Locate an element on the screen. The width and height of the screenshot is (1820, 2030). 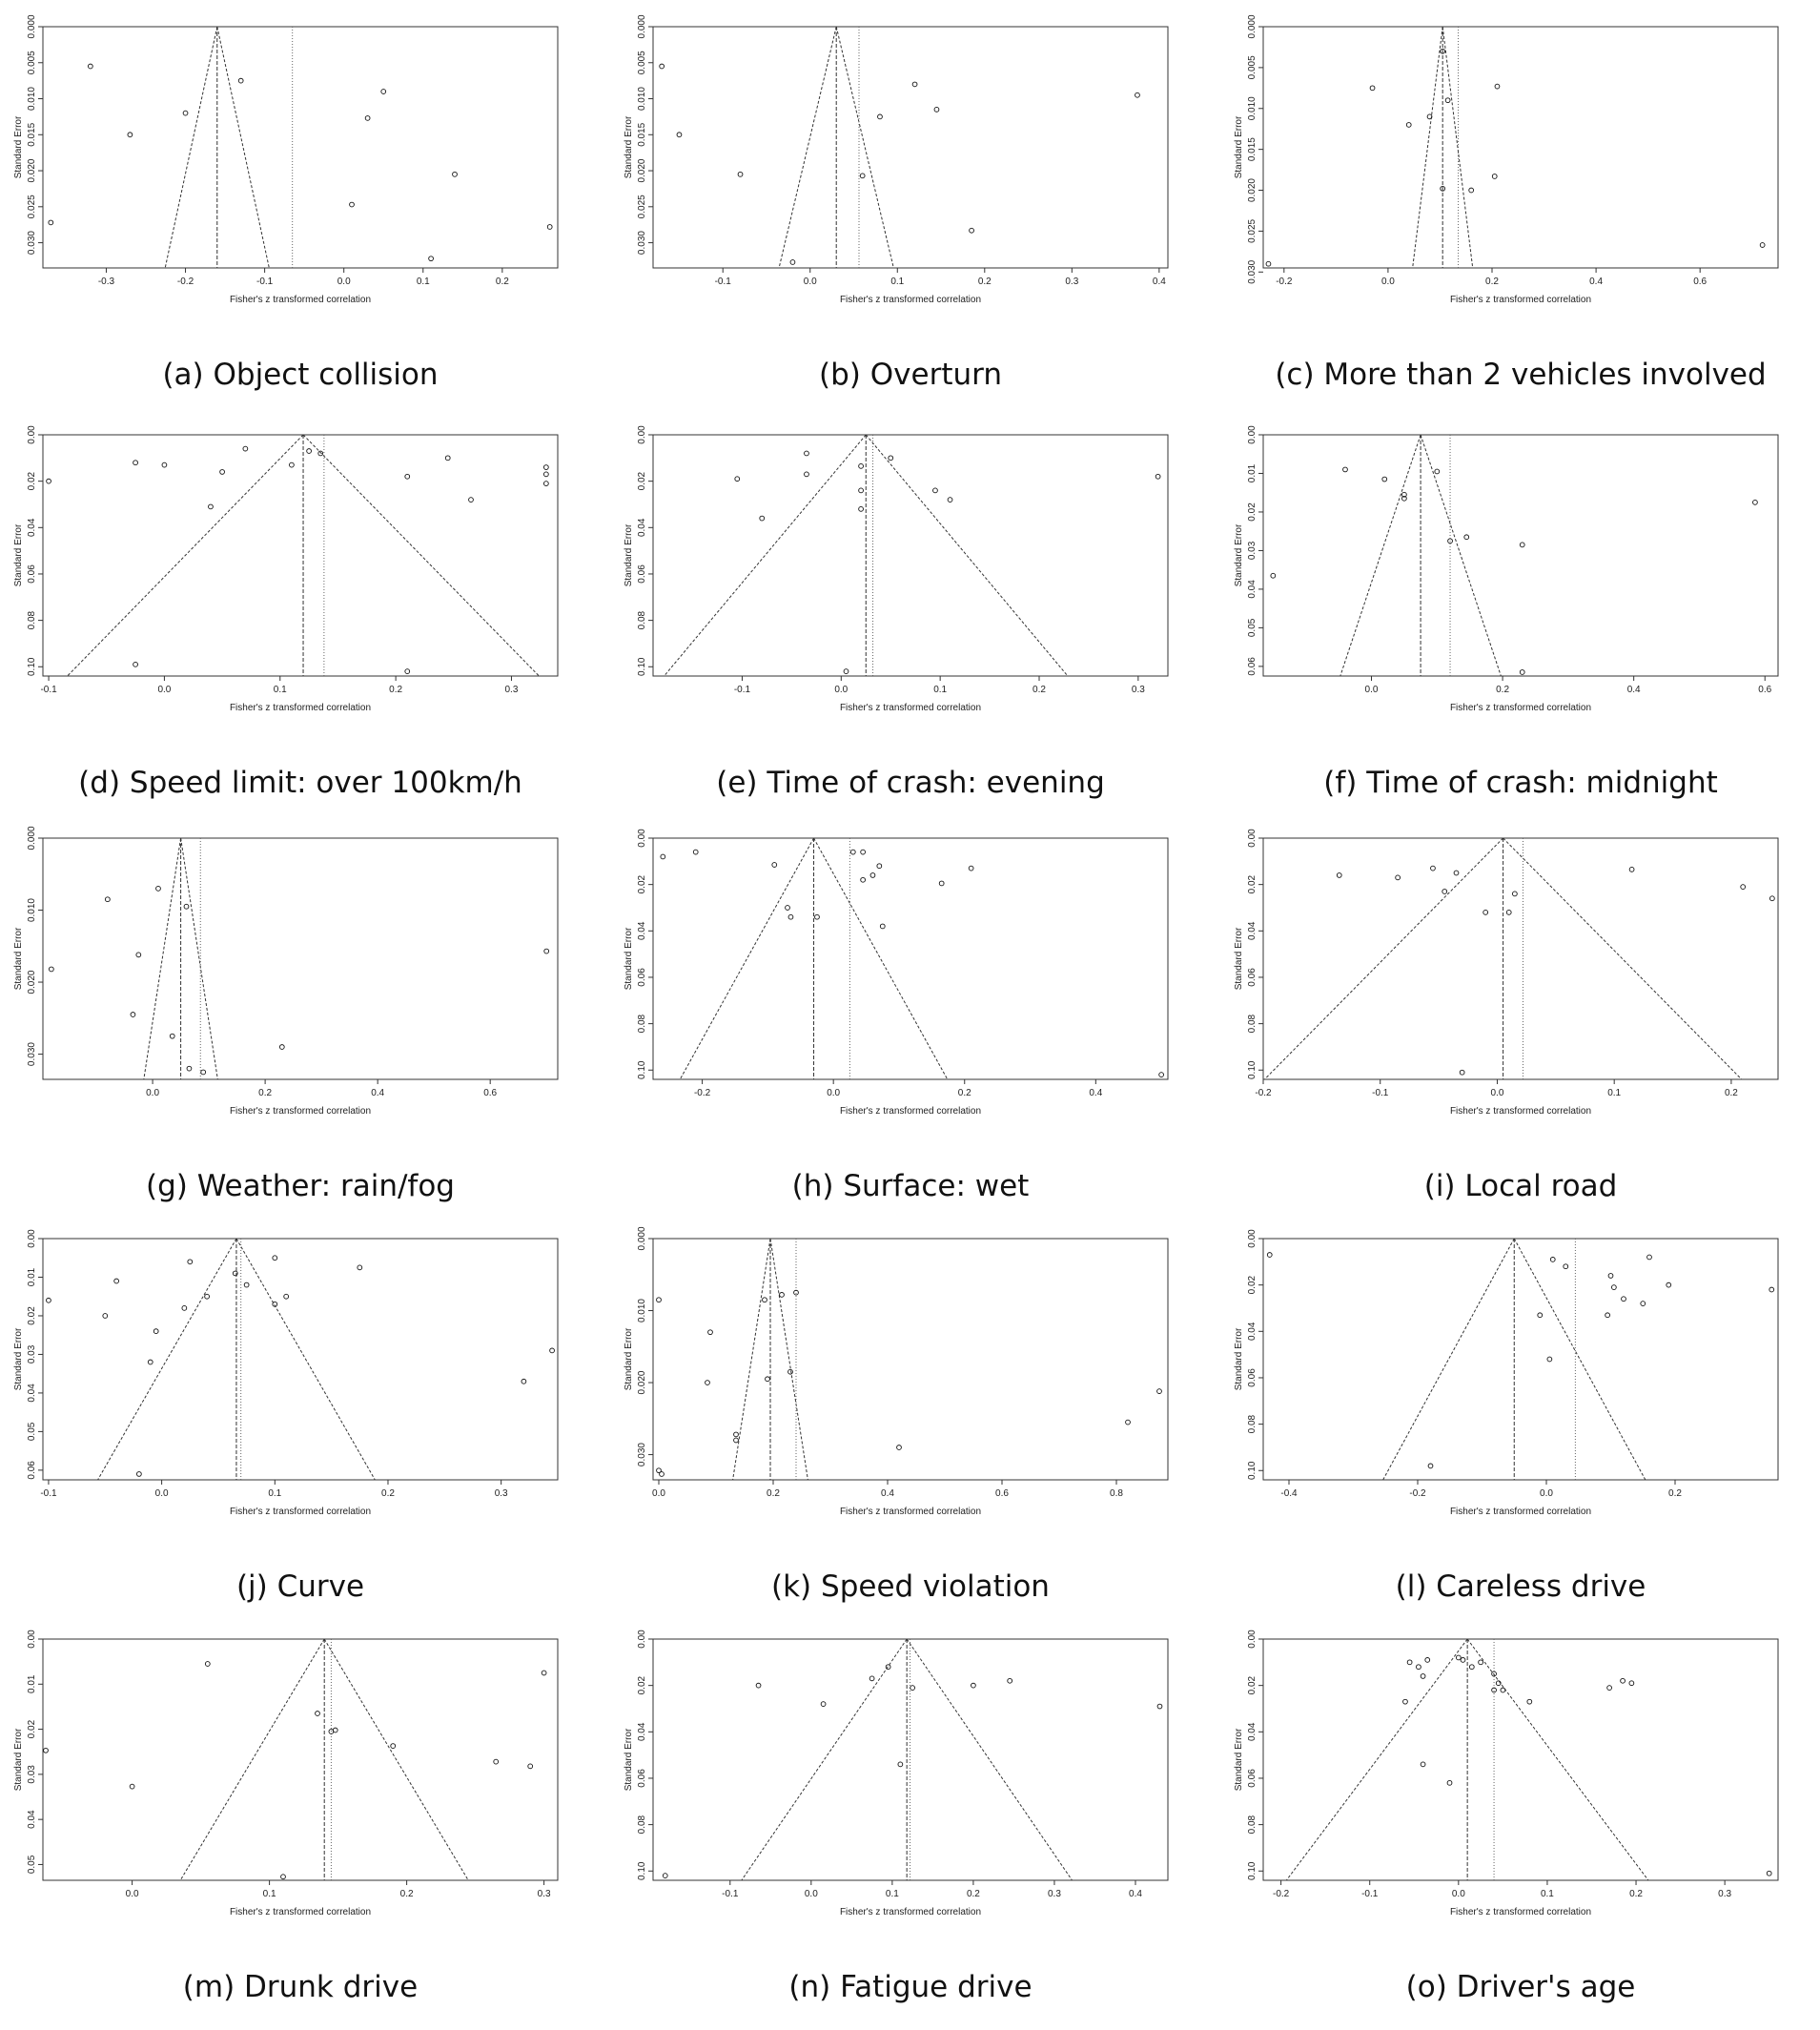
y-tick-label: 0.02 is located at coordinates (1252, 1684).